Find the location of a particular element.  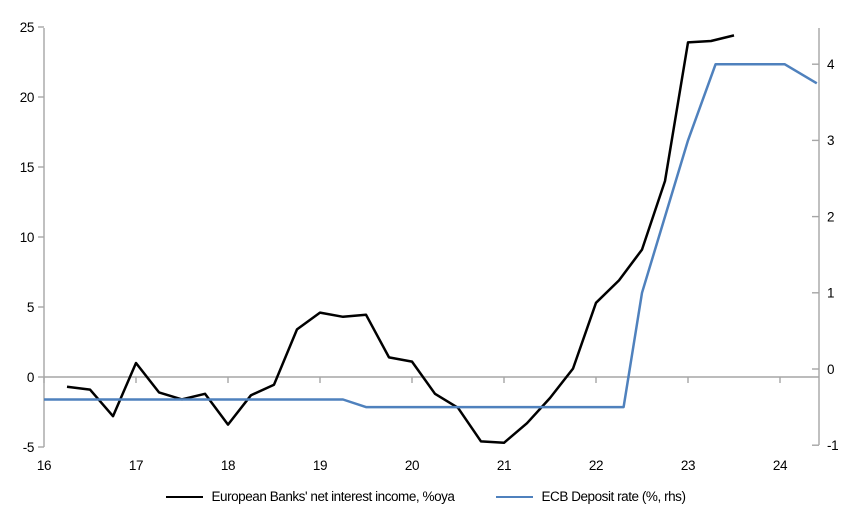

x-axis-tick-label: 19 is located at coordinates (320, 465).